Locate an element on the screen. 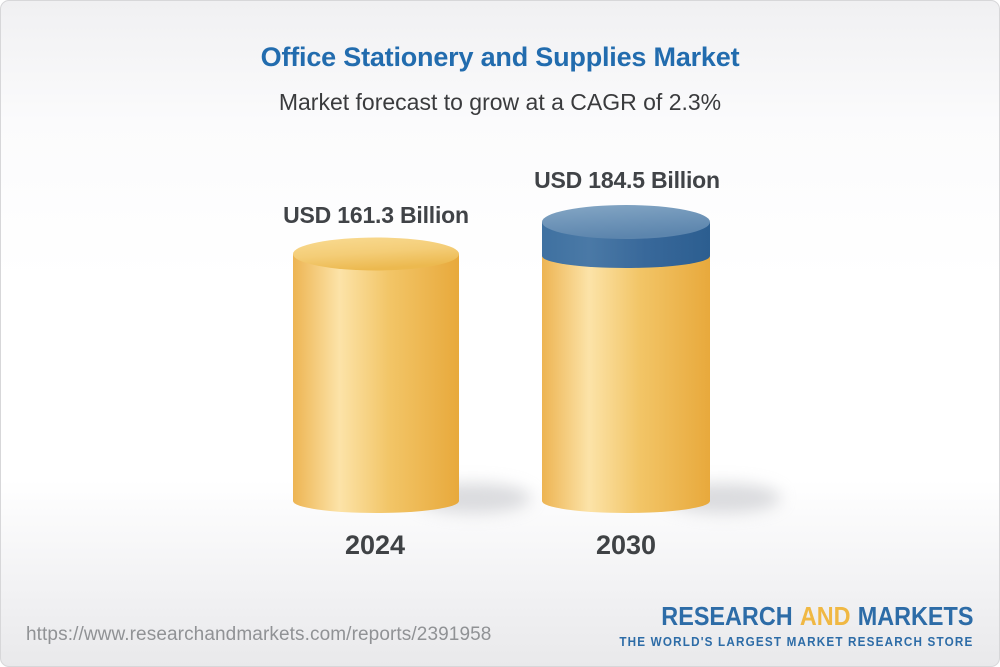 The height and width of the screenshot is (667, 1000). page-title: Office Stationery and Supplies Market is located at coordinates (500, 57).